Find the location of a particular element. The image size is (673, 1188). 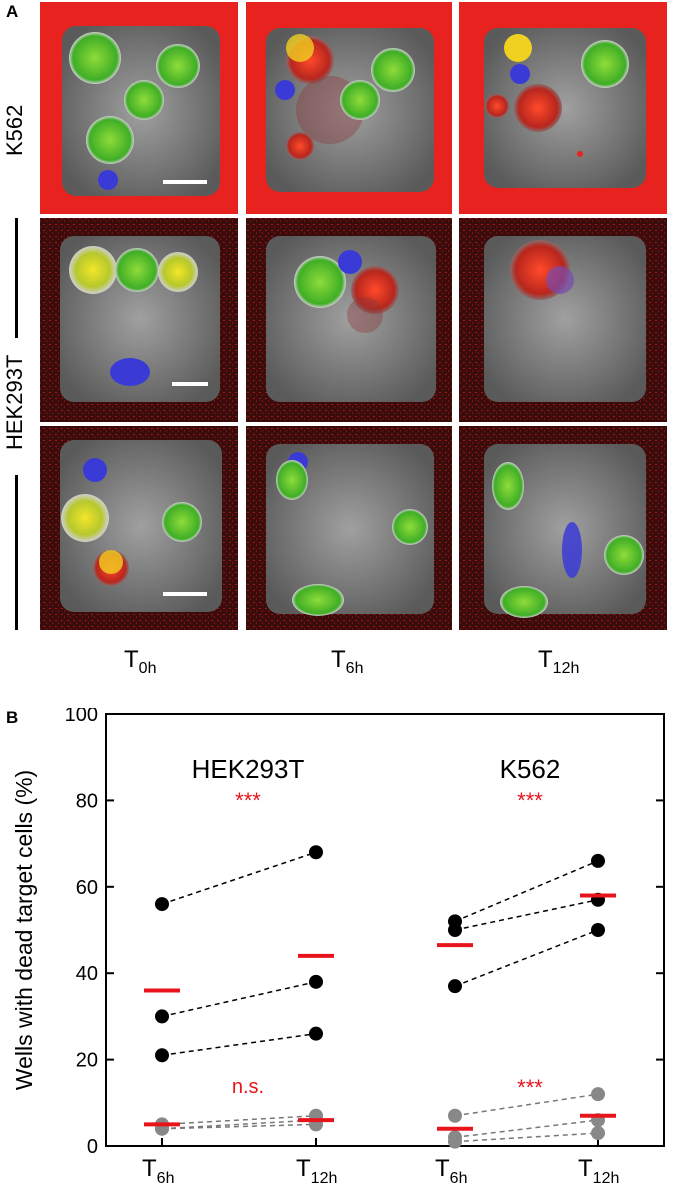

col-label-t0h: T0h is located at coordinates (140, 662).